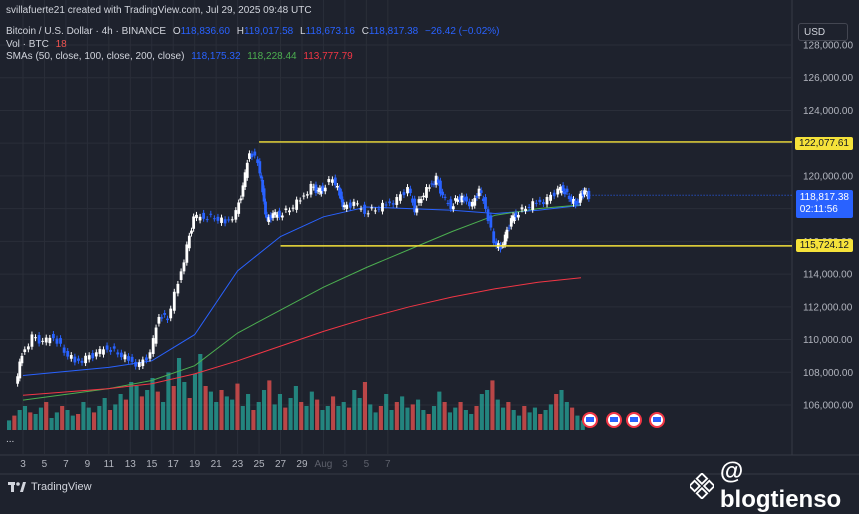 The height and width of the screenshot is (514, 859). Describe the element at coordinates (152, 464) in the screenshot. I see `time-tick: 15` at that location.